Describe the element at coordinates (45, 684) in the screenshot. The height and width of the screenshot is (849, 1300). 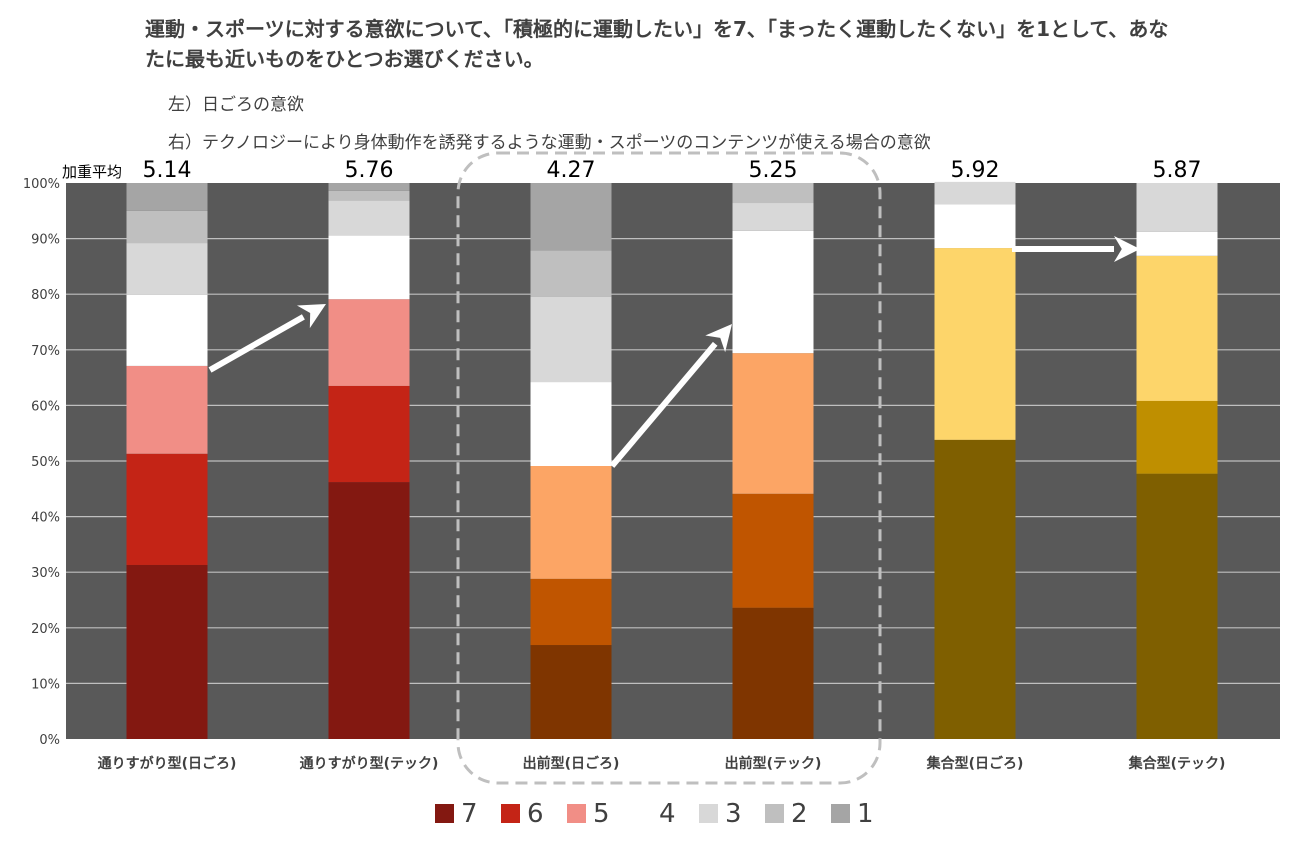
I see `y-tick-label: 10%` at that location.